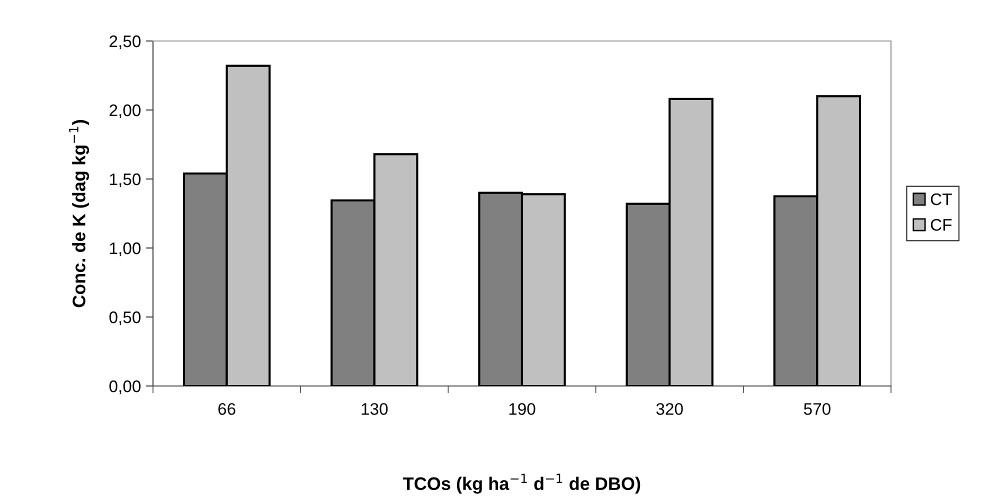 This screenshot has height=504, width=986. Describe the element at coordinates (941, 199) in the screenshot. I see `legend-label: CT` at that location.